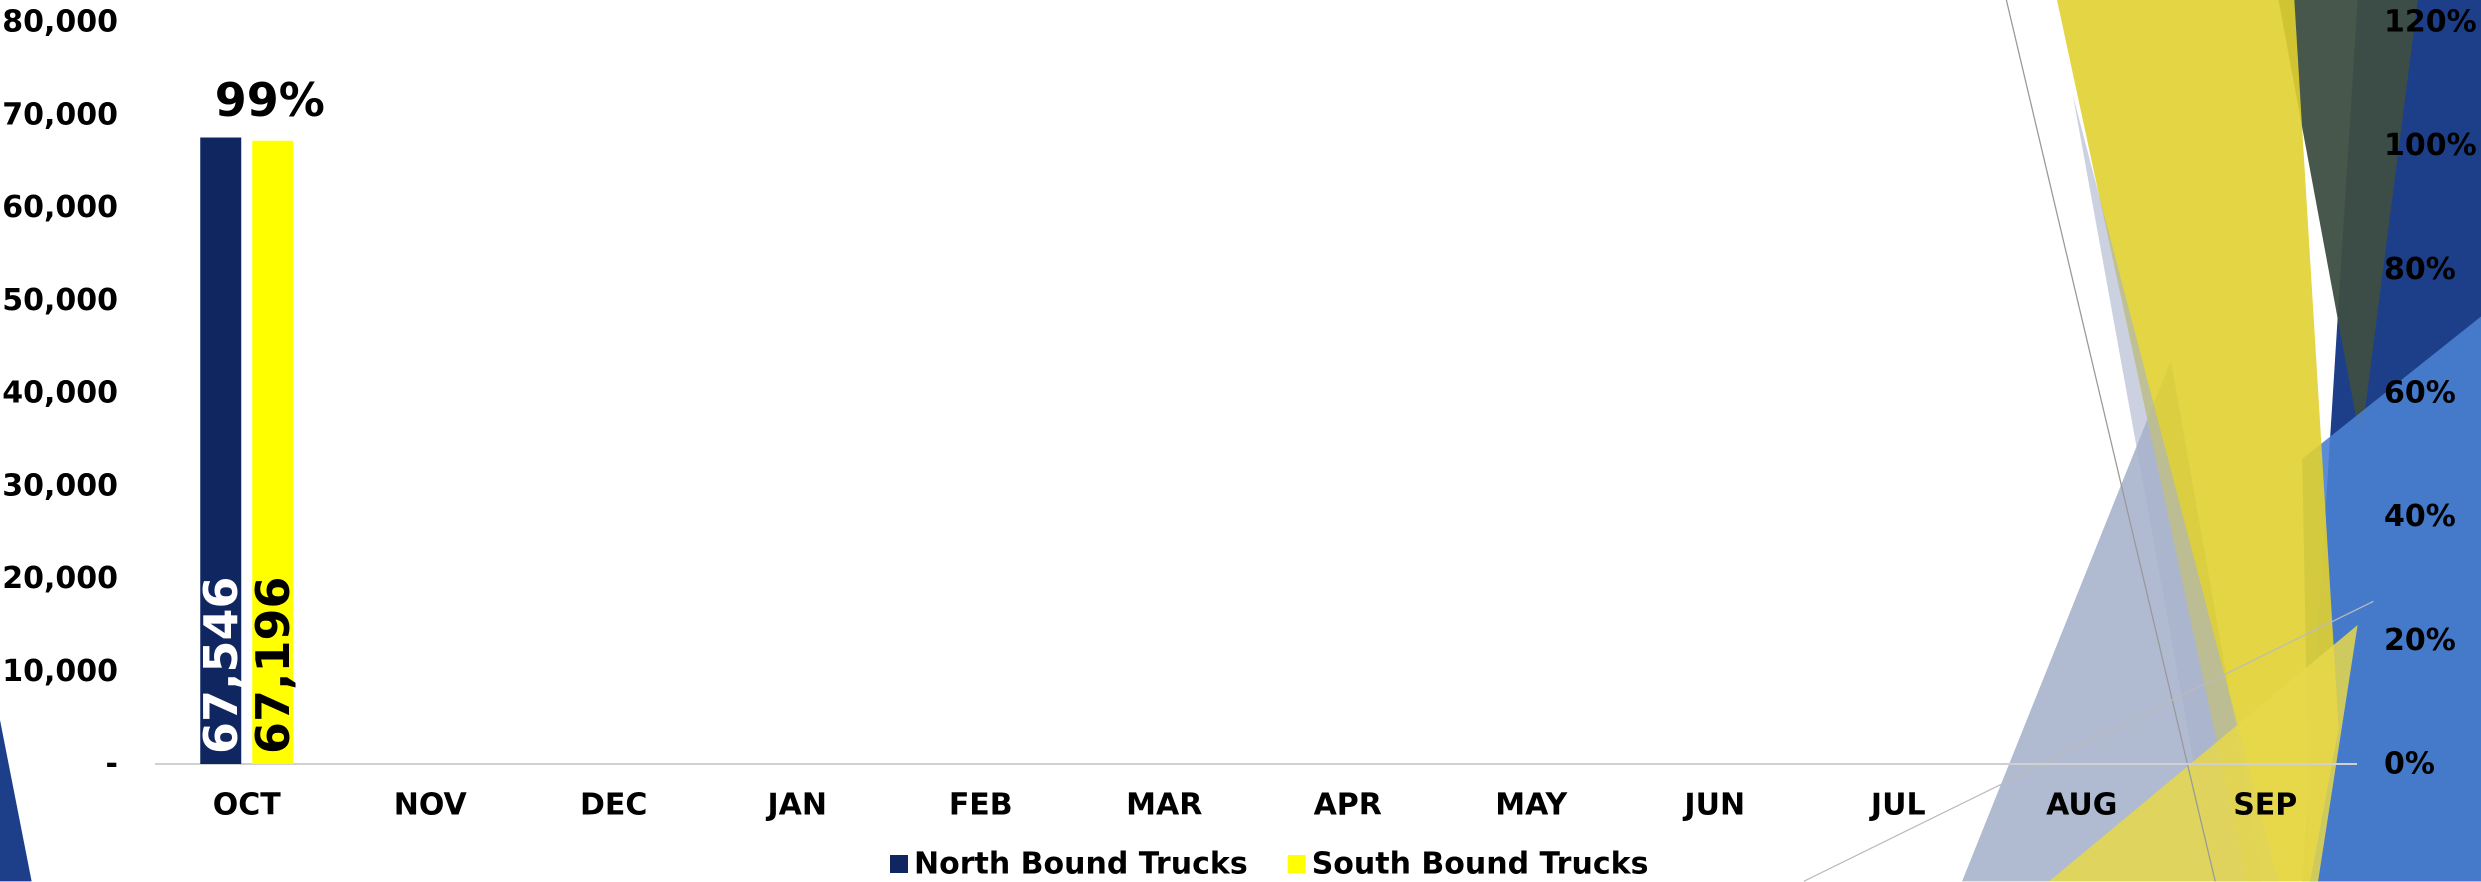 The image size is (2481, 882). I want to click on y2-tick-label: 120%, so click(2430, 22).